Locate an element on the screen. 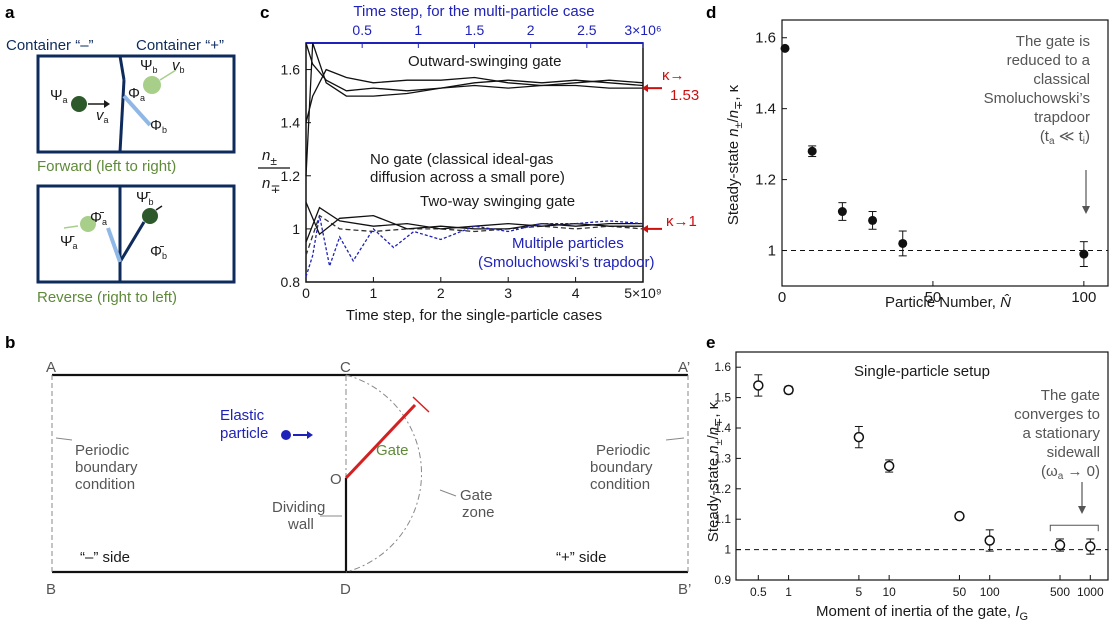 The height and width of the screenshot is (630, 1114). forward-dark-gate is located at coordinates (122, 116).